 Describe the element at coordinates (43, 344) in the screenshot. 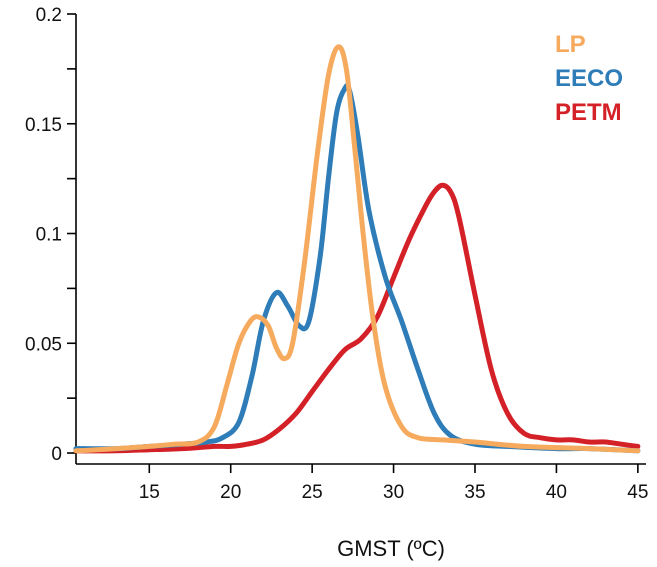

I see `y-tick-label: 0.05` at that location.